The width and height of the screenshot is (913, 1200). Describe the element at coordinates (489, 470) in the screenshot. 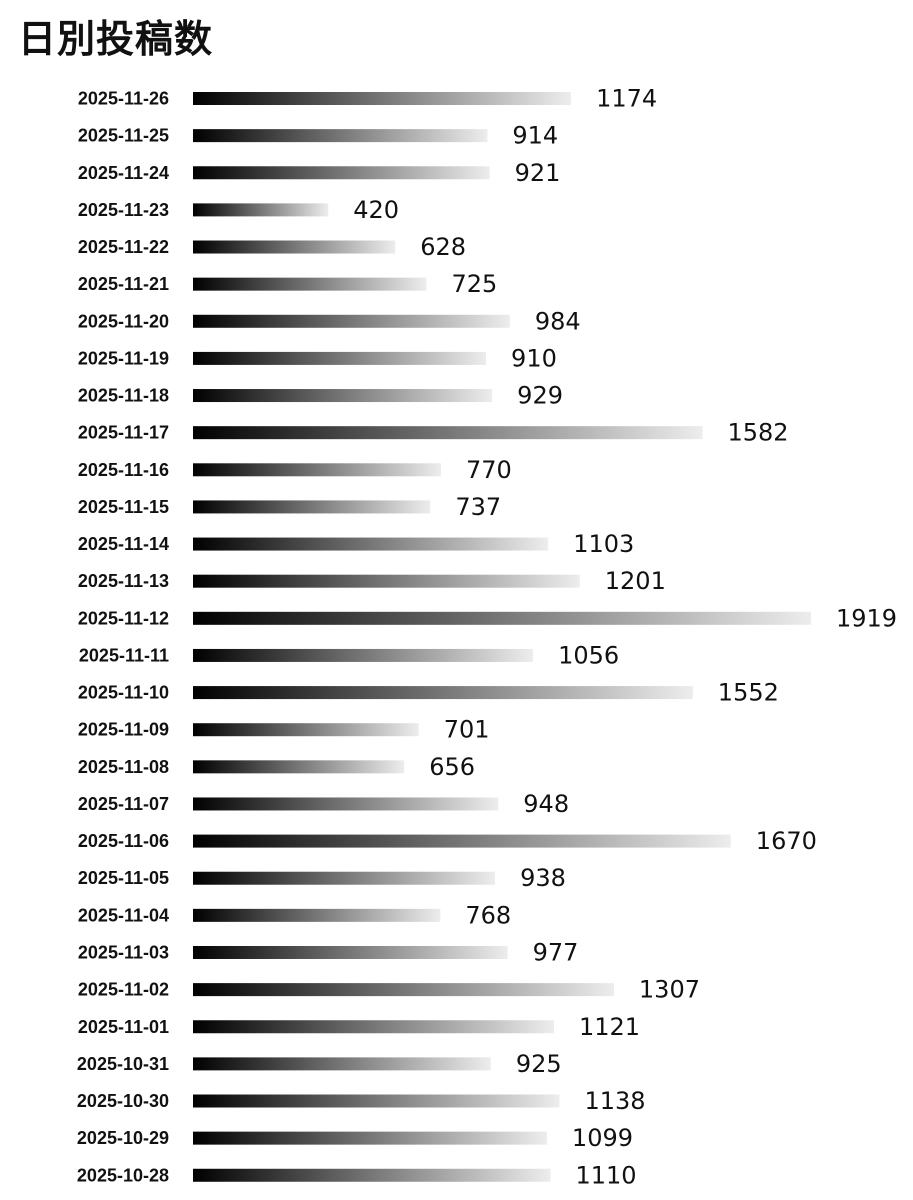

I see `value-label: 770` at that location.